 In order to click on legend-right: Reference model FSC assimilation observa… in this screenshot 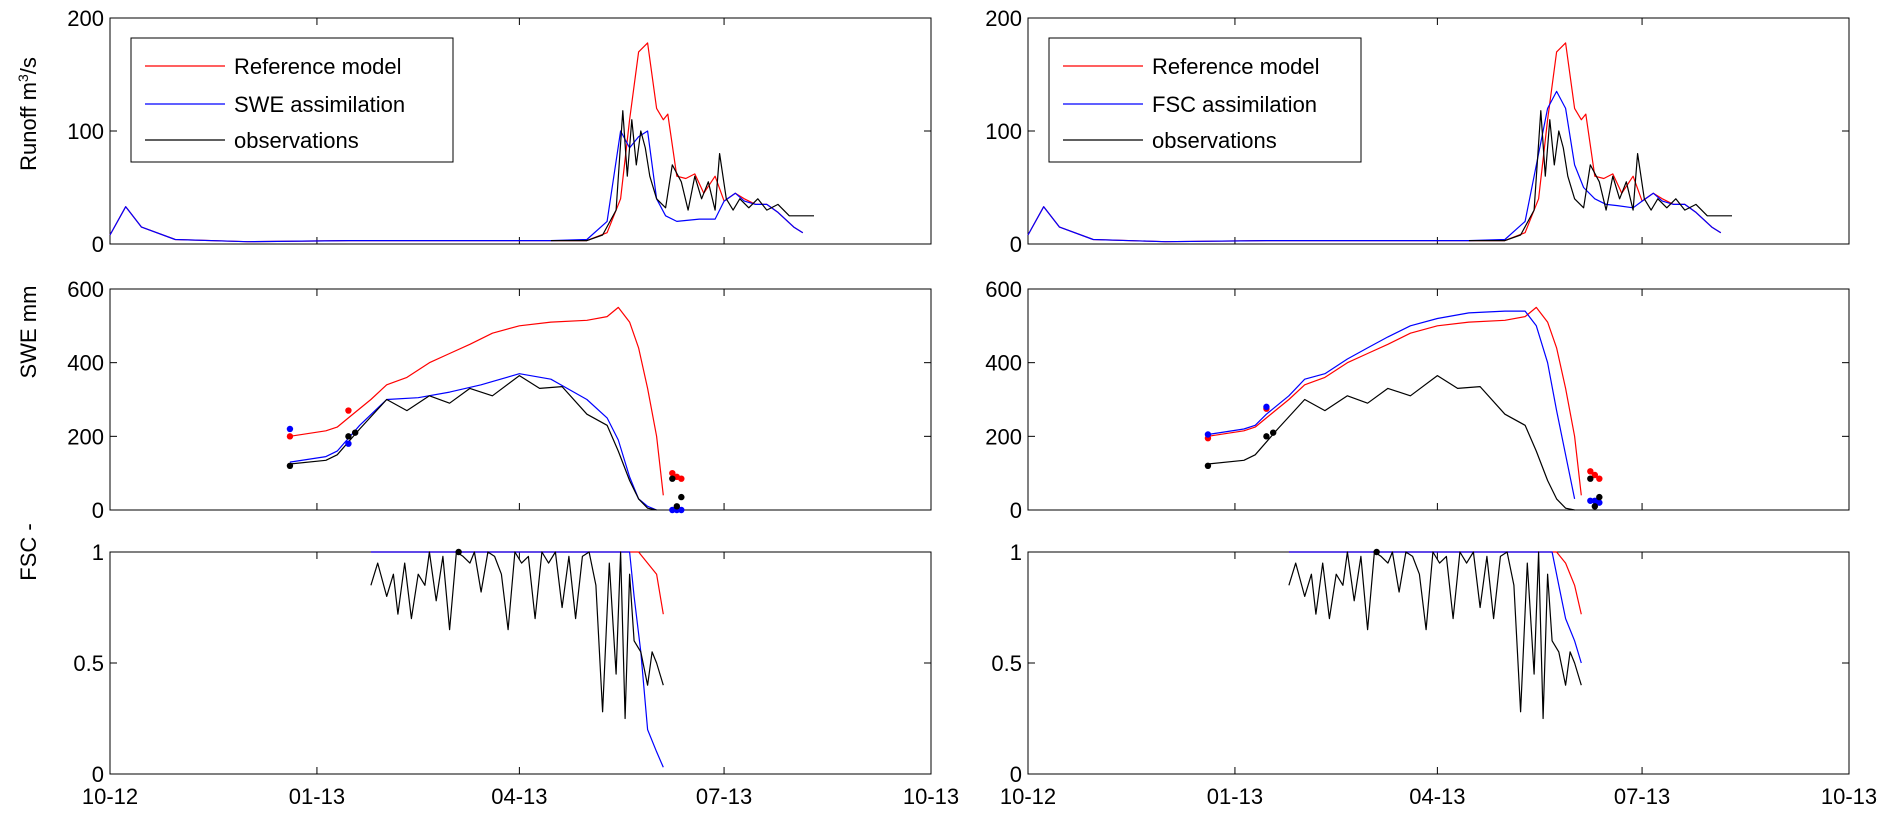, I will do `click(1205, 100)`.